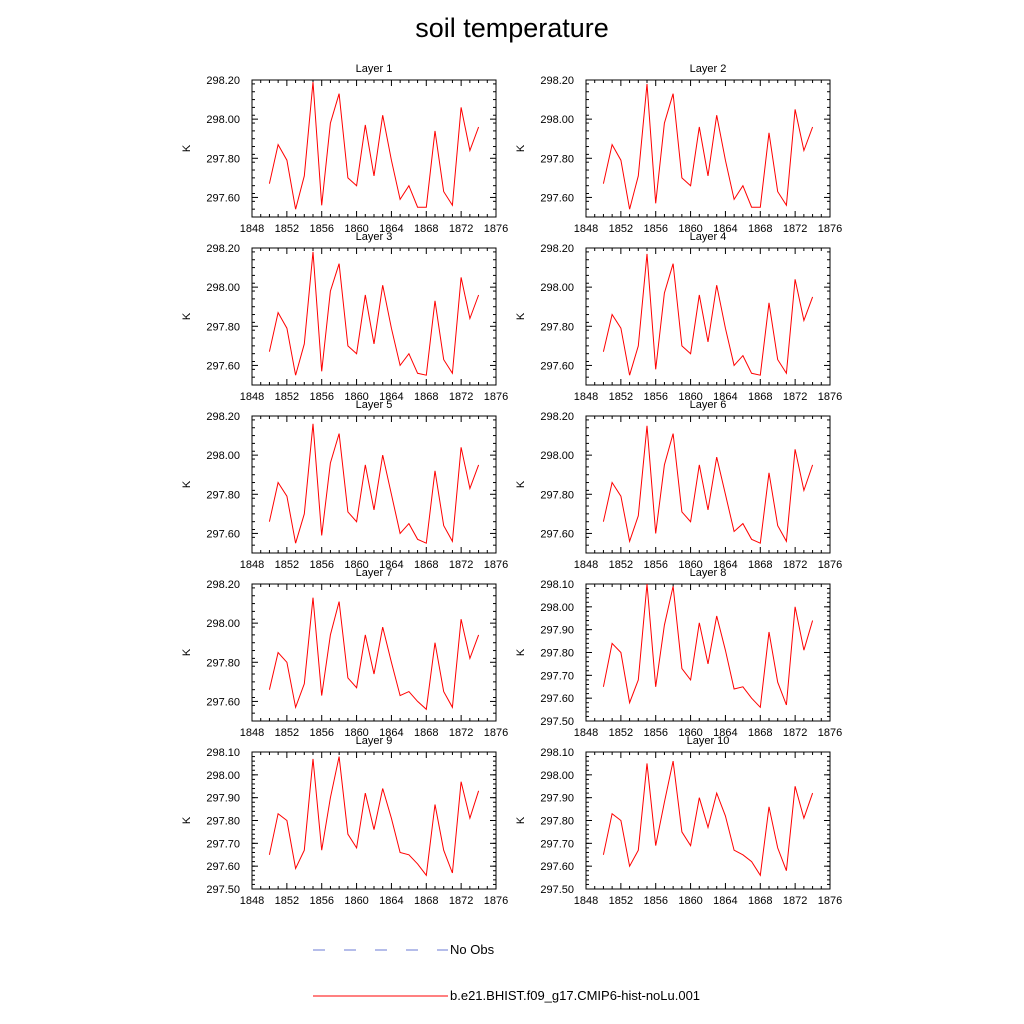 The height and width of the screenshot is (1024, 1024). Describe the element at coordinates (708, 237) in the screenshot. I see `panel-title: Layer 4` at that location.